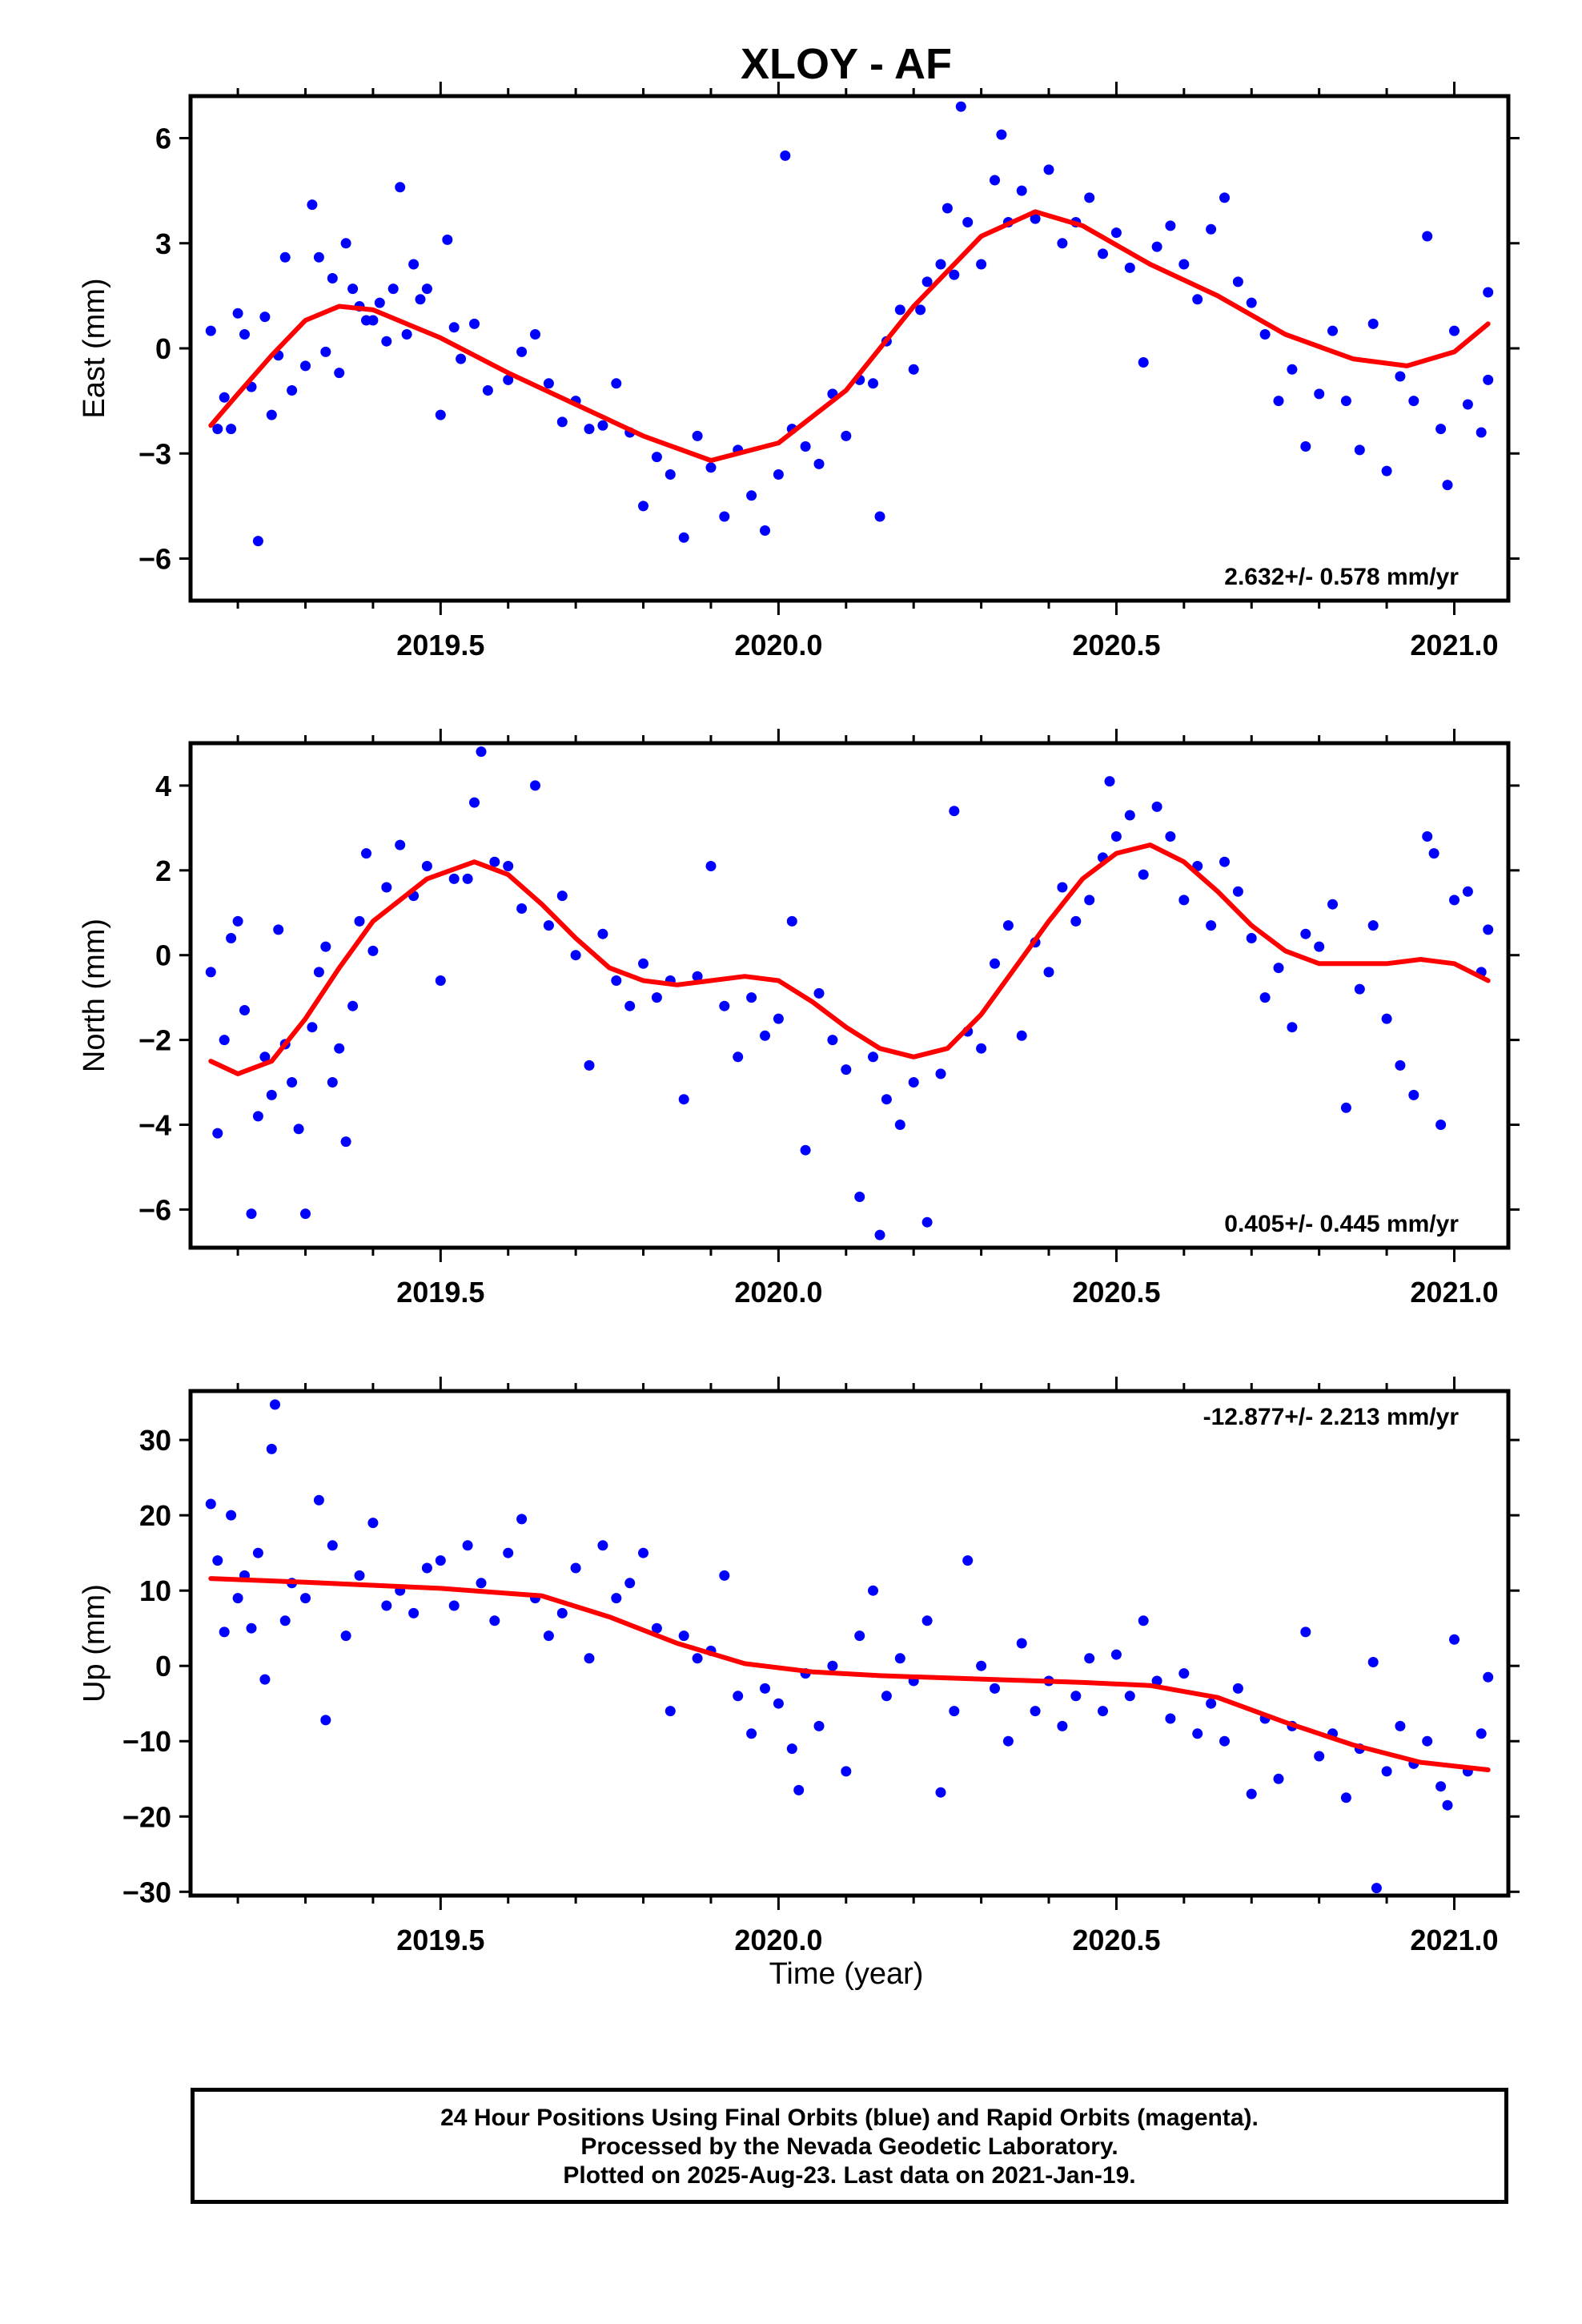 The height and width of the screenshot is (2324, 1582). Describe the element at coordinates (155, 453) in the screenshot. I see `y-tick-label: −3` at that location.